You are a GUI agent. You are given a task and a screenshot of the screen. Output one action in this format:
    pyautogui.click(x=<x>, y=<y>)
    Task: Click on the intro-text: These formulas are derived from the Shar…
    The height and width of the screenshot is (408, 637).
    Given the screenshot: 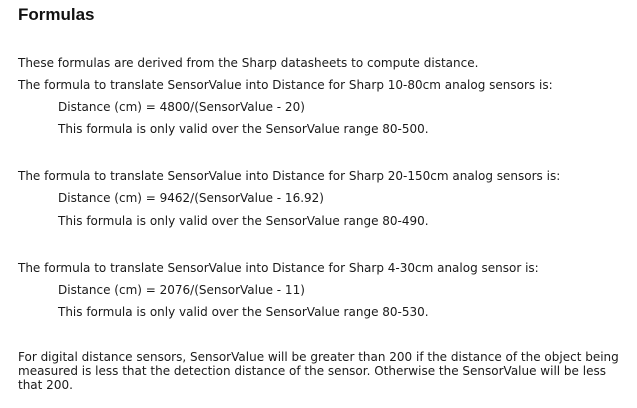 What is the action you would take?
    pyautogui.click(x=248, y=63)
    